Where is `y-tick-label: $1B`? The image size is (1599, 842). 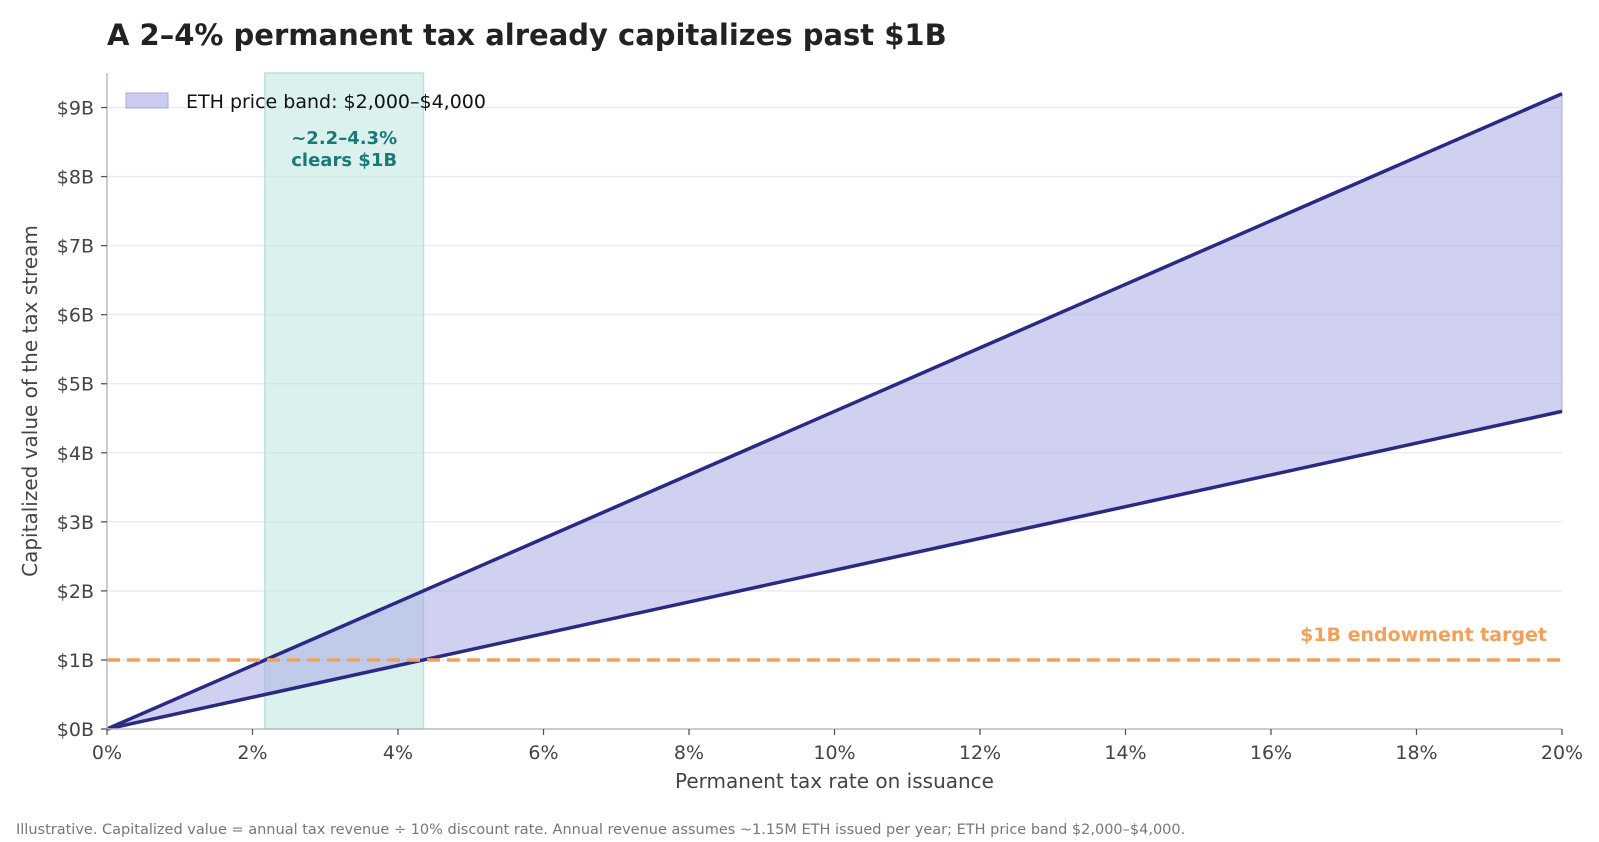
y-tick-label: $1B is located at coordinates (75, 661).